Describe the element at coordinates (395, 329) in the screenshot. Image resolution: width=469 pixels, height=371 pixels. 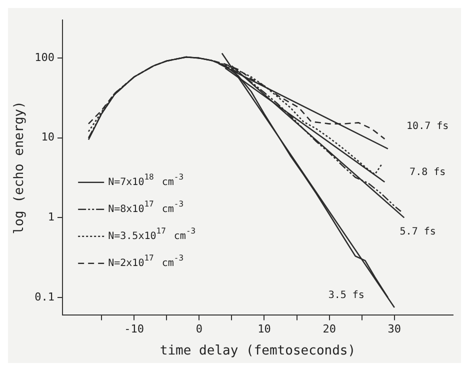
I see `x-tick-label: 30` at that location.